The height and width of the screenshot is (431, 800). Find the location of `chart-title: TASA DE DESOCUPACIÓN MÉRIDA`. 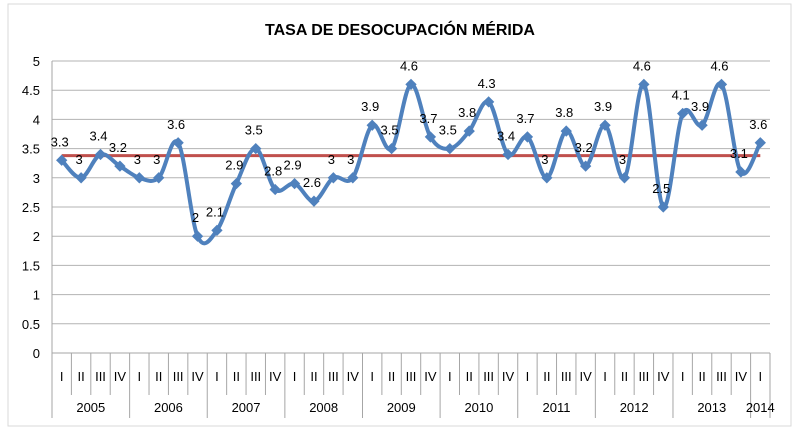

chart-title: TASA DE DESOCUPACIÓN MÉRIDA is located at coordinates (400, 29).